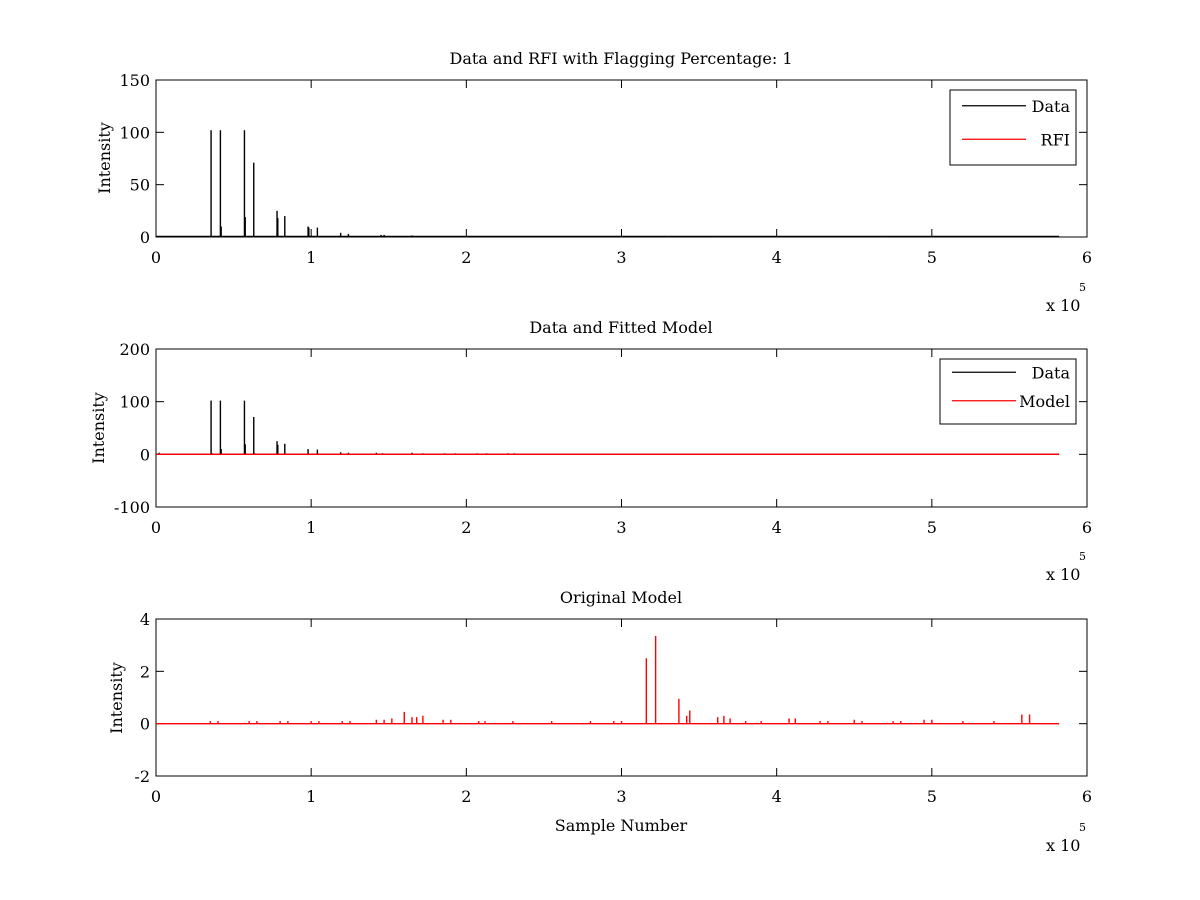 The image size is (1200, 900). I want to click on y-tick-label: -2, so click(142, 776).